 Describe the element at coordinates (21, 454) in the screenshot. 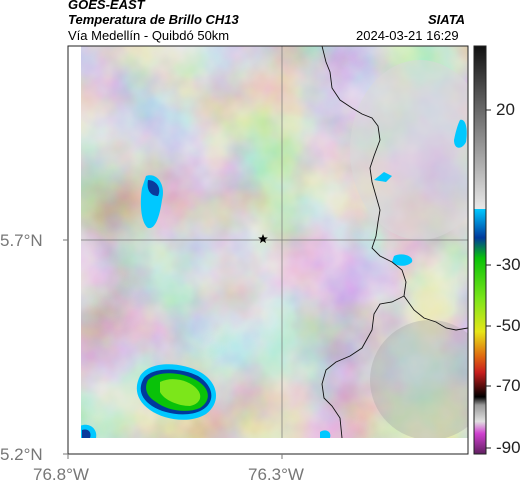

I see `lat-tick-label: 5.2°N` at that location.